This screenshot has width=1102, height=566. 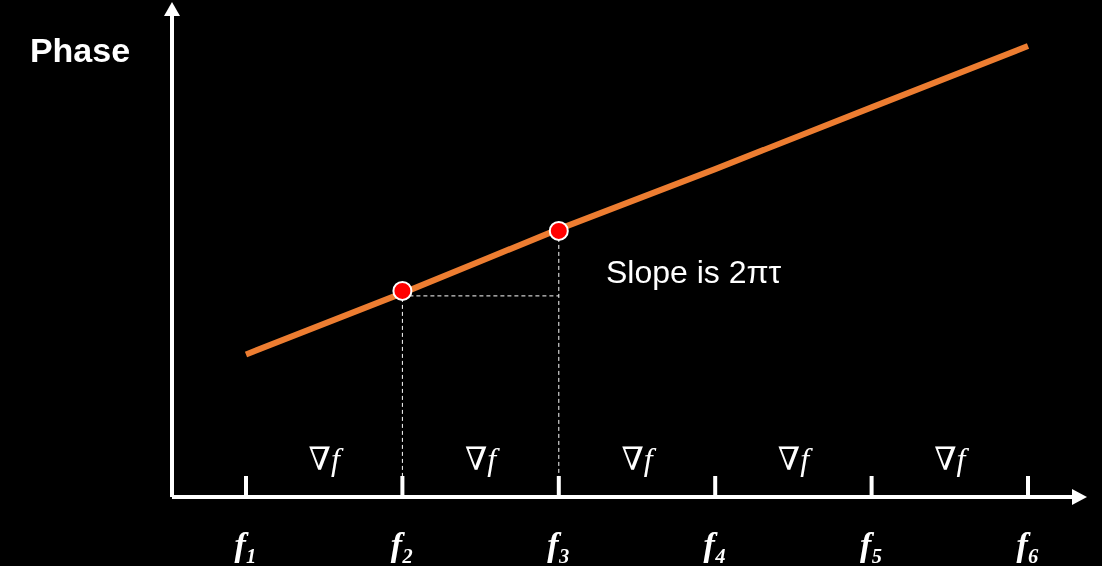 I want to click on x-tick-label: f₅, so click(x=872, y=544).